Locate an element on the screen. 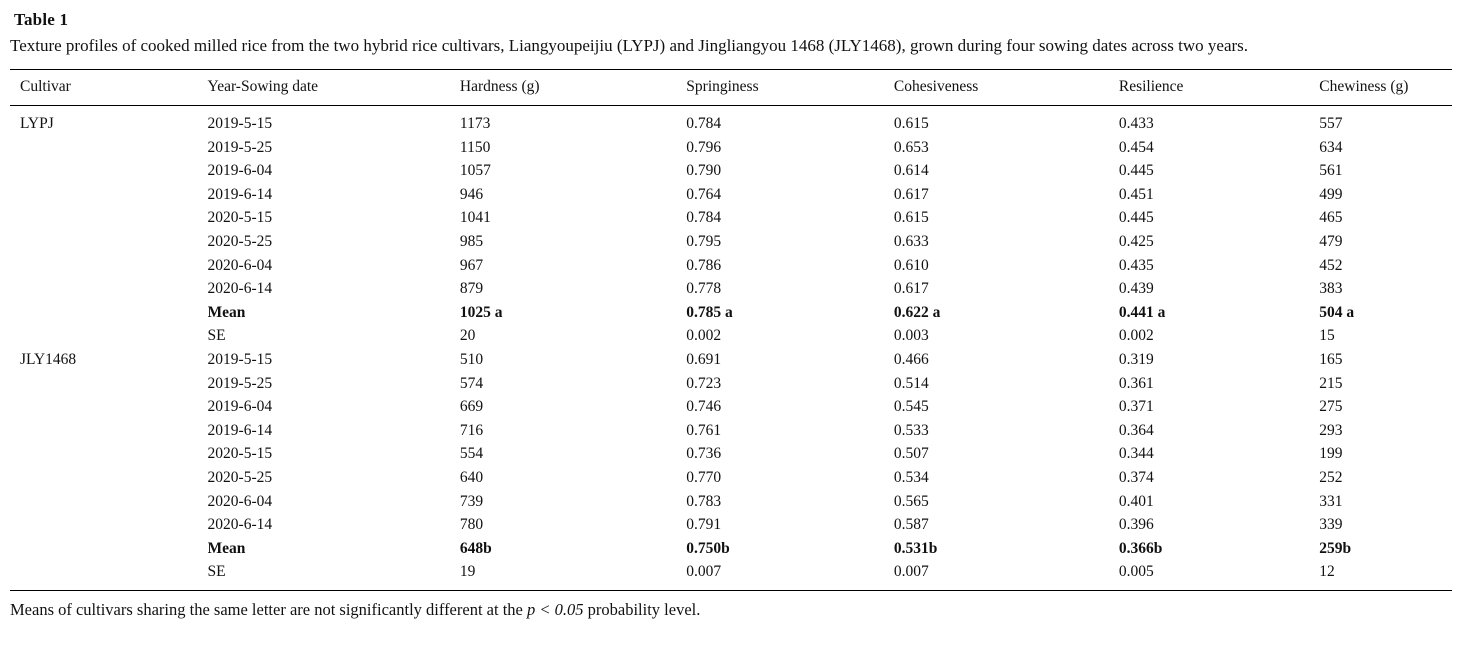 This screenshot has height=659, width=1462. table-row: 2020-5-25 640 0.770 0.534 0.374 252 is located at coordinates (731, 478).